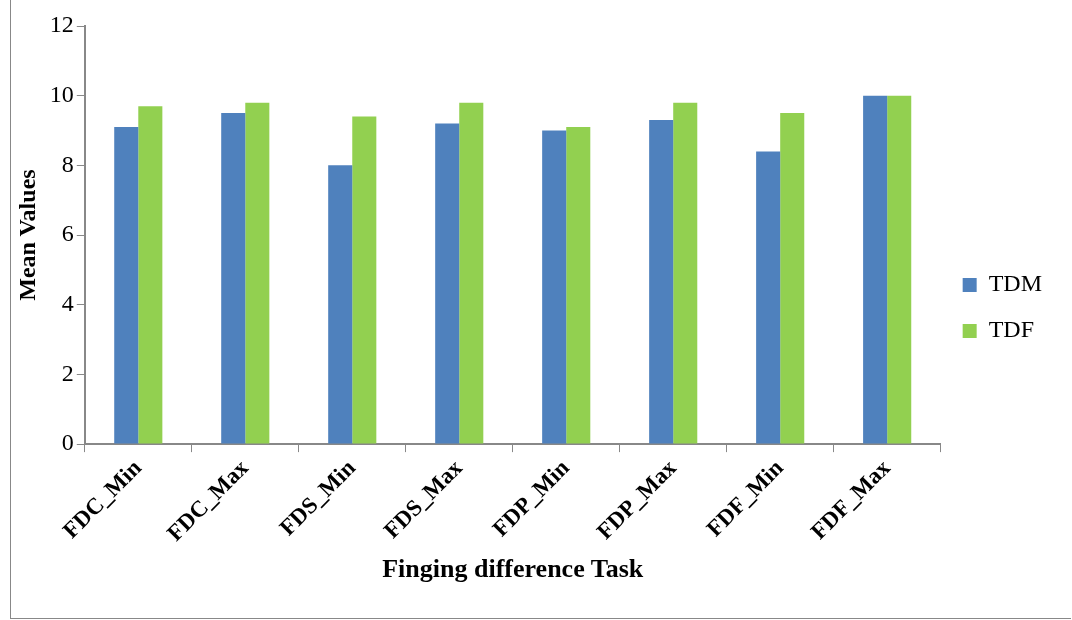  I want to click on y-tick-label: 10, so click(61, 93).